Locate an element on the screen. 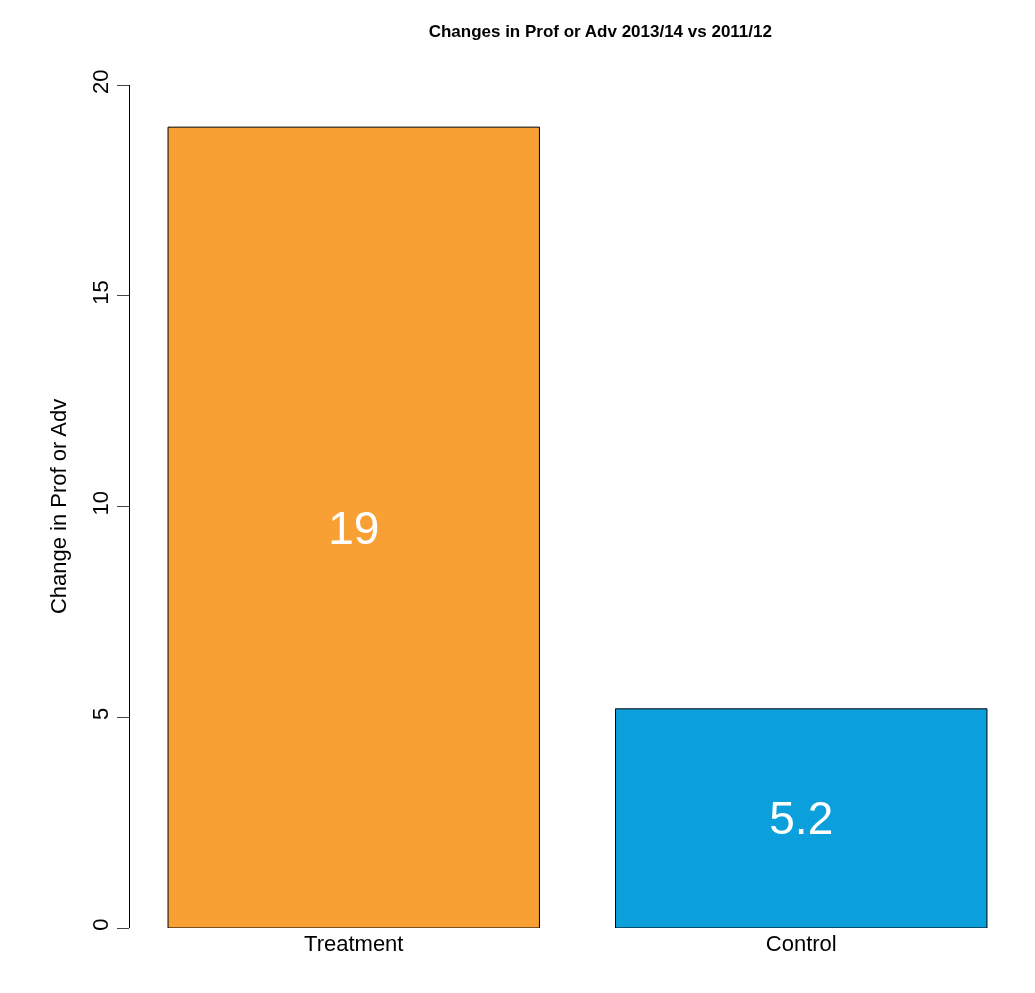 The width and height of the screenshot is (1035, 993). y-tick-label: 0 is located at coordinates (101, 924).